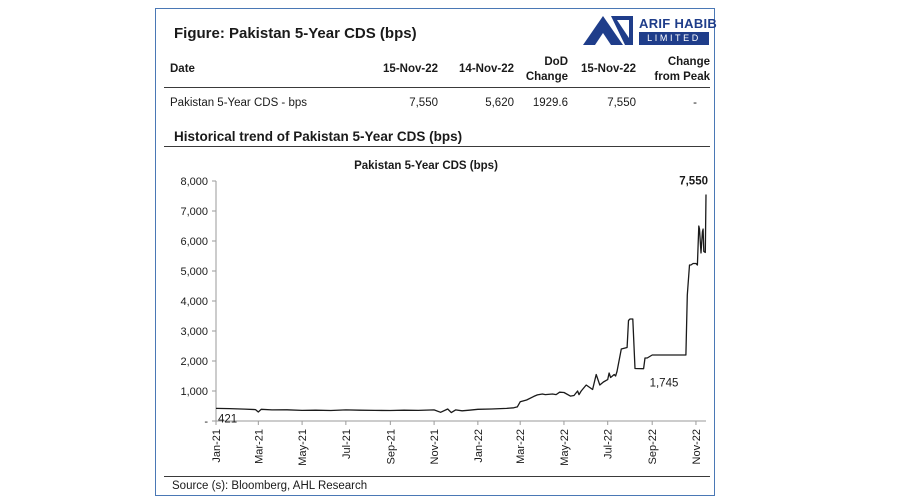 The width and height of the screenshot is (910, 500). I want to click on table-header-date: Date, so click(182, 69).